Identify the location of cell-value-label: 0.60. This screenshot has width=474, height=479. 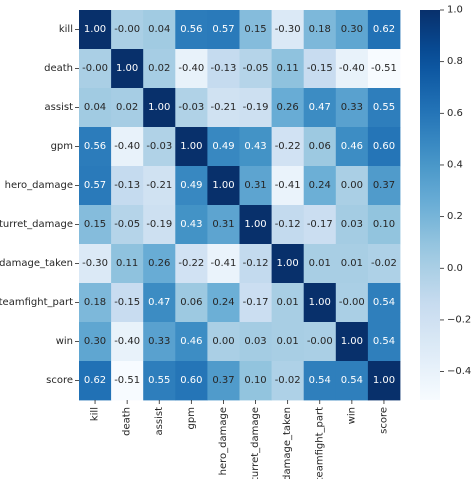
(384, 146).